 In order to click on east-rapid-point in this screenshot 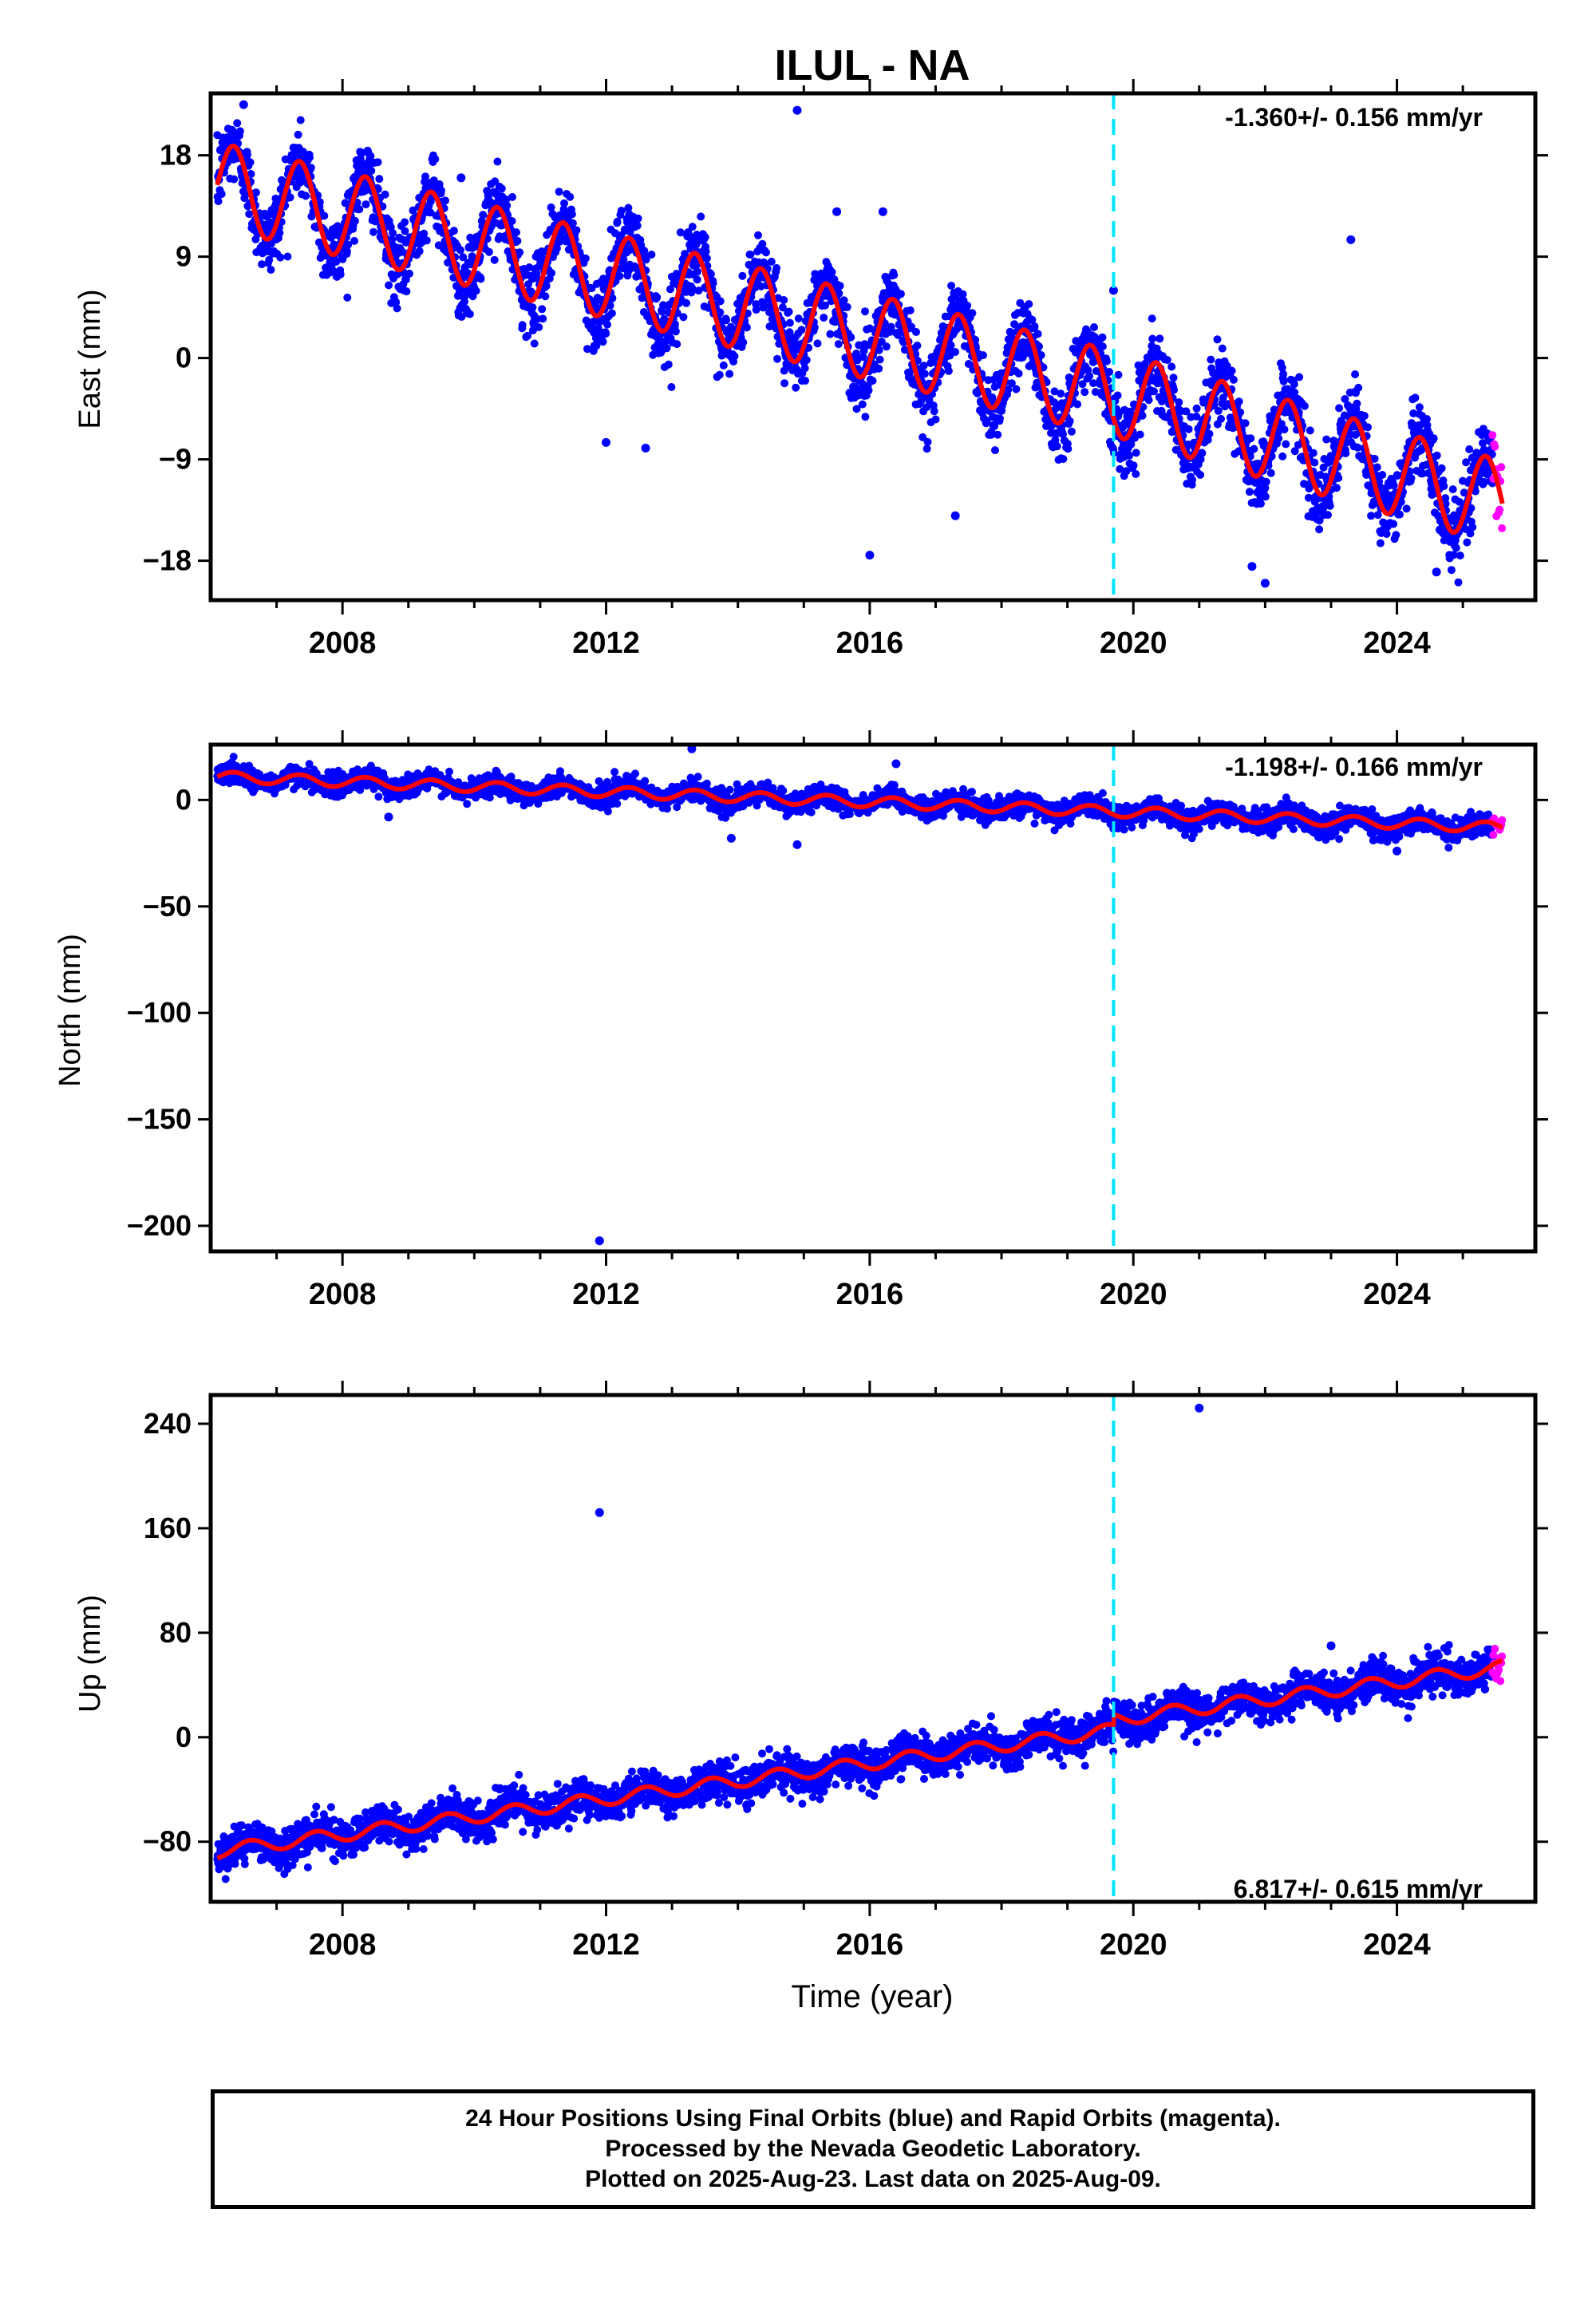, I will do `click(1502, 528)`.